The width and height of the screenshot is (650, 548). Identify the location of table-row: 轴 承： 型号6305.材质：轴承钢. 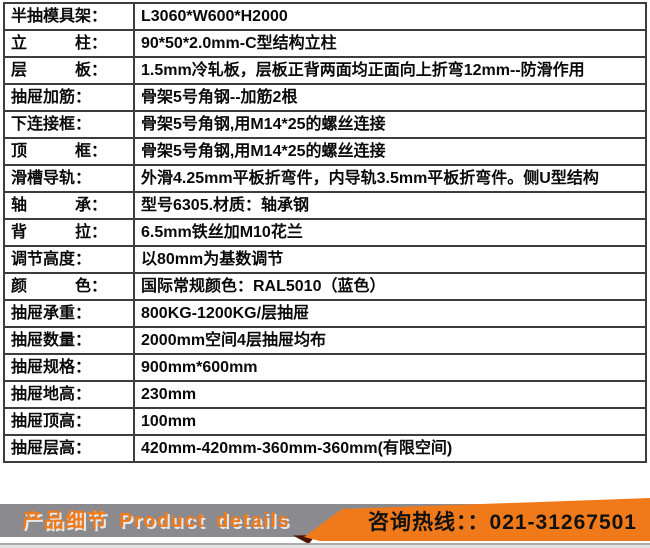
(325, 205).